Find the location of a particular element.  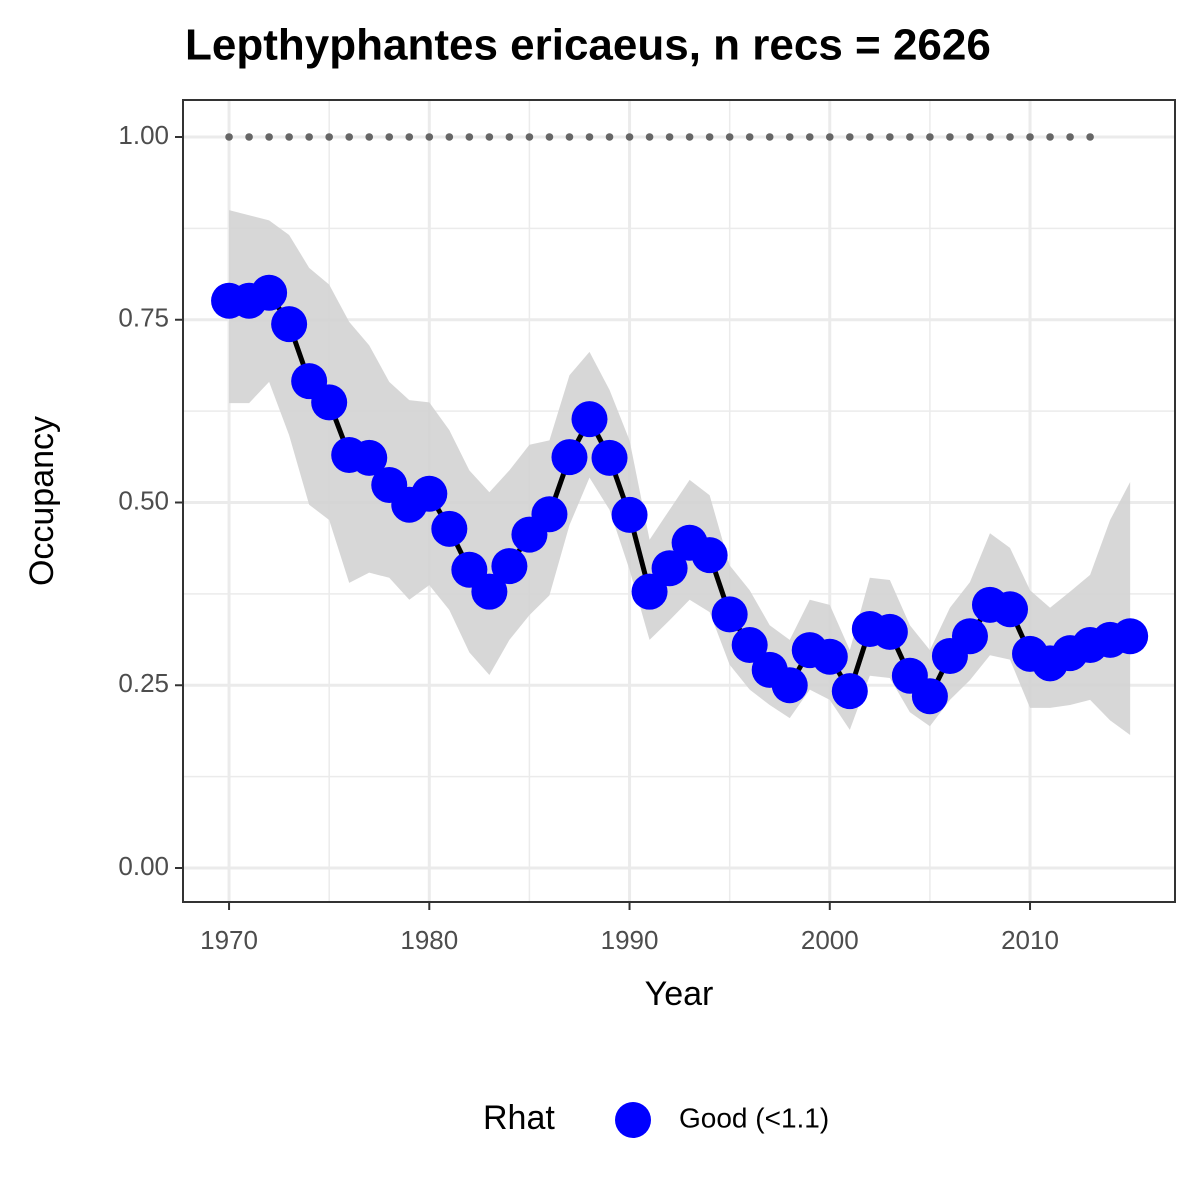

y-tick-label: 1.00 is located at coordinates (143, 135).